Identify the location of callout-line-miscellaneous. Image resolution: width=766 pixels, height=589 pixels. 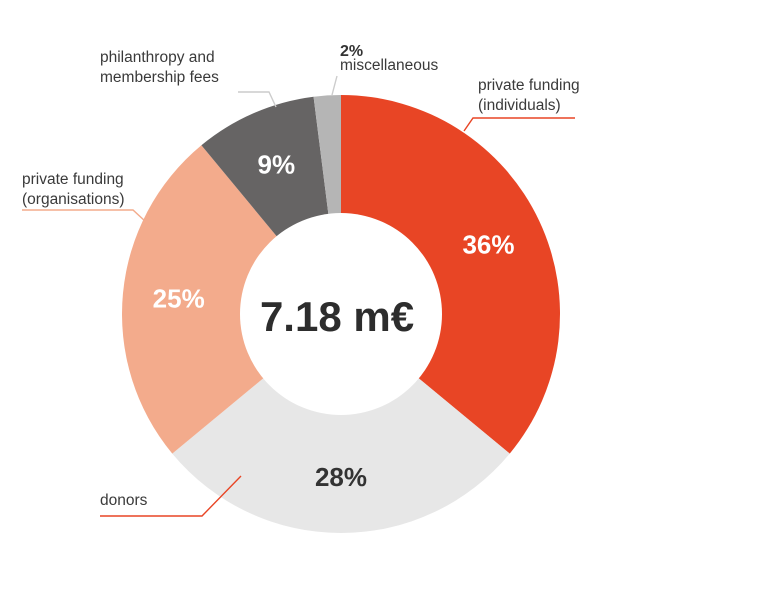
(334, 85).